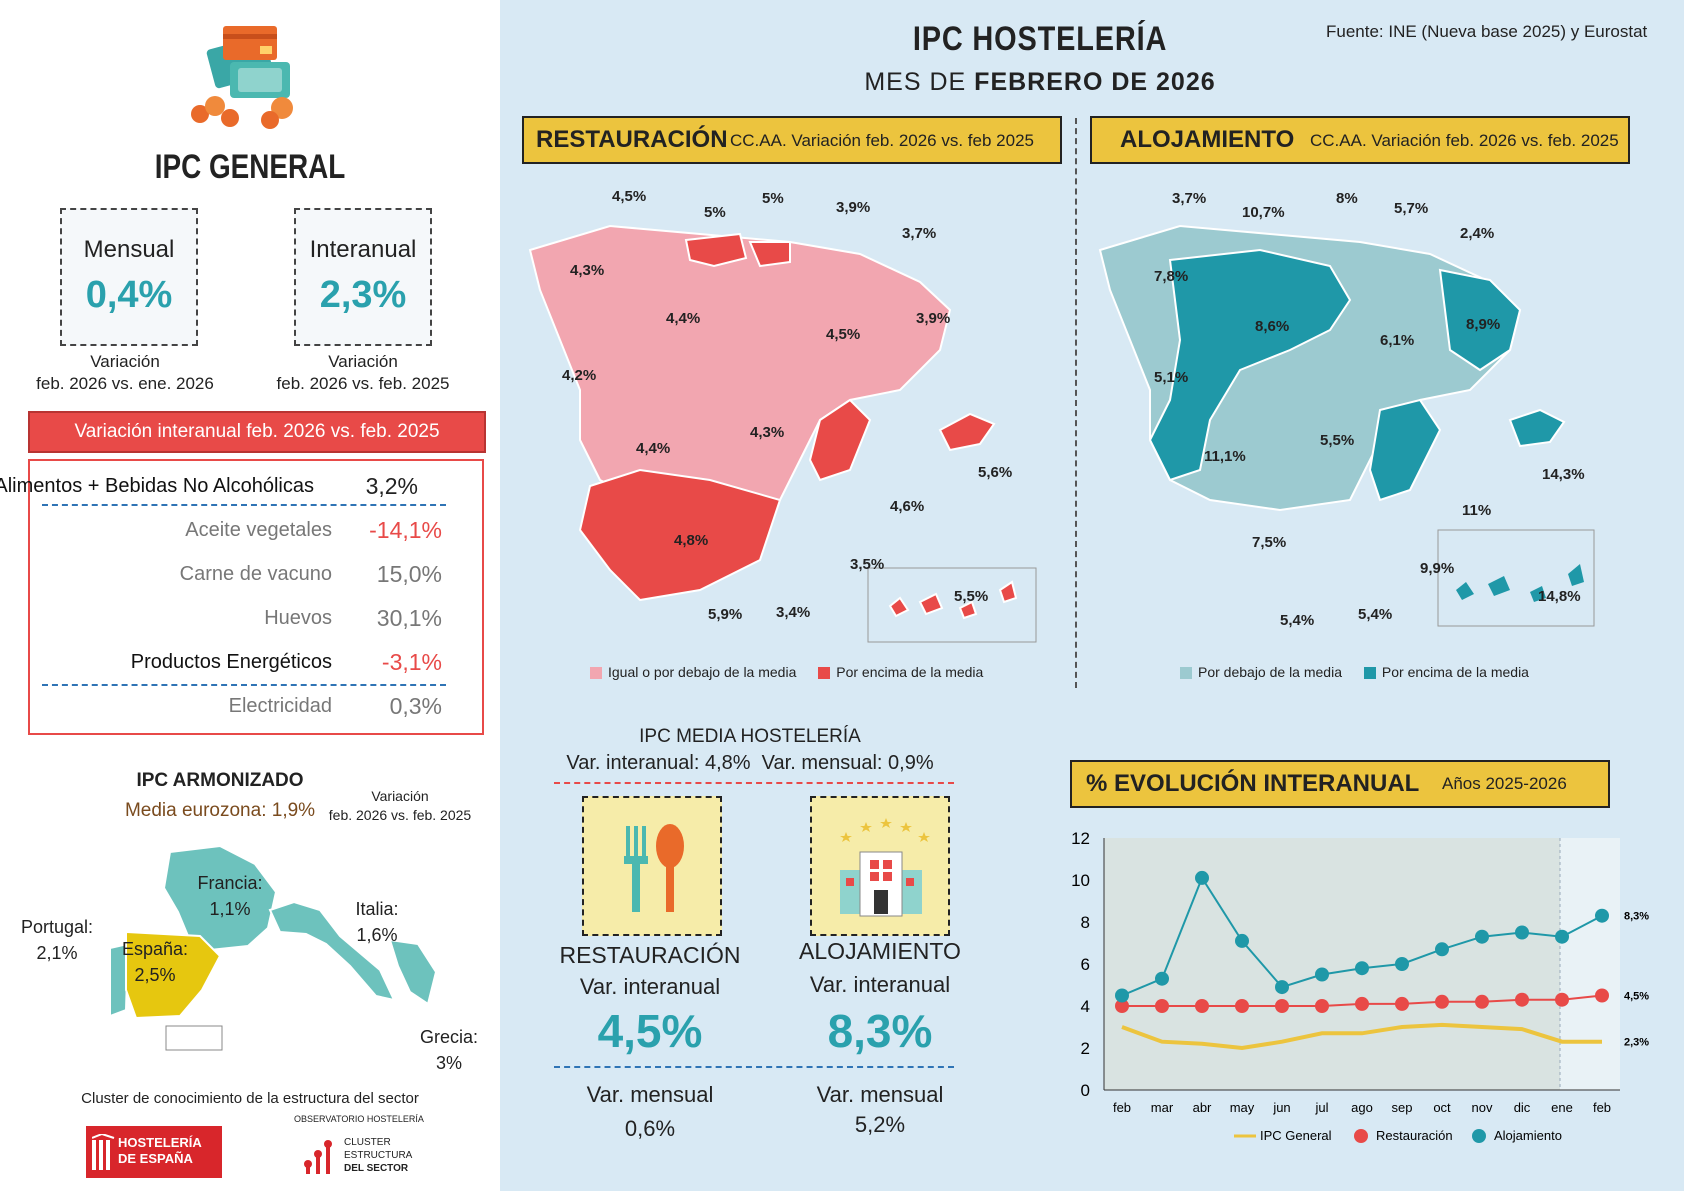 The image size is (1684, 1191). What do you see at coordinates (1080, 880) in the screenshot?
I see `y-tick-label: 10` at bounding box center [1080, 880].